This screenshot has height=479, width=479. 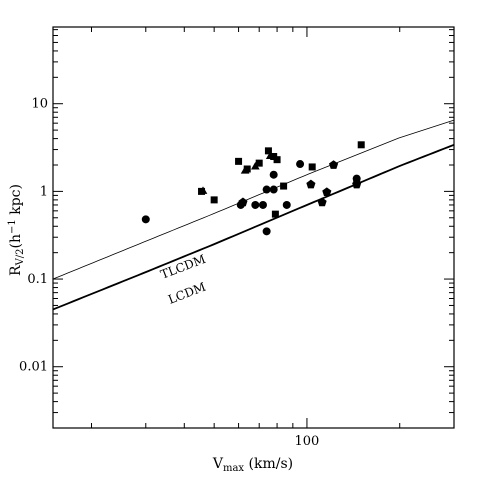 I want to click on y-tick-label: 0.01, so click(x=33, y=367).